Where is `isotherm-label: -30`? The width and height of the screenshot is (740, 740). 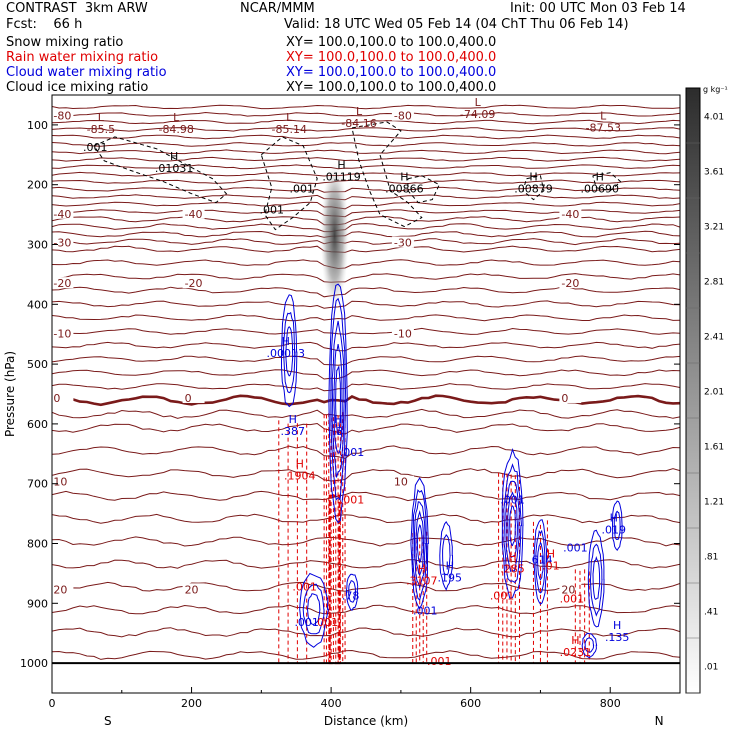
isotherm-label: -30 is located at coordinates (403, 243).